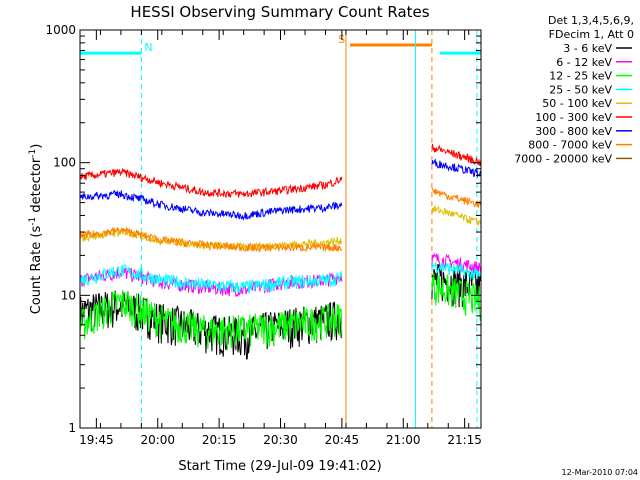  Describe the element at coordinates (580, 89) in the screenshot. I see `legend-entry-label: 25 - 50 keV` at that location.